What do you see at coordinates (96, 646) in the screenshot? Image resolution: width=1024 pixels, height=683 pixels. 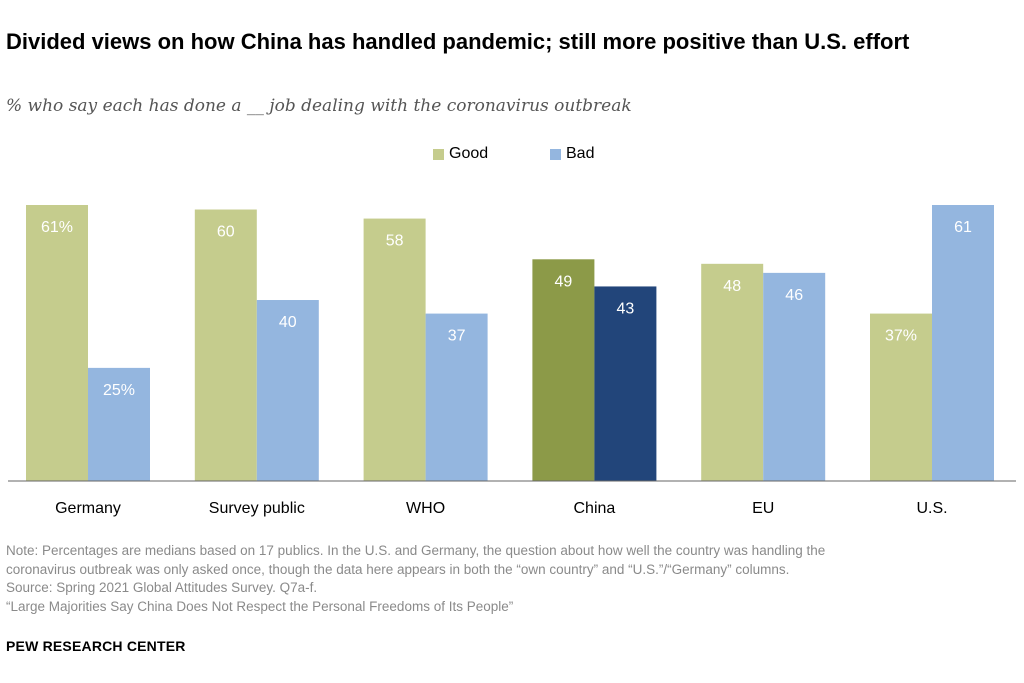 I see `brand-name: PEW RESEARCH CENTER` at bounding box center [96, 646].